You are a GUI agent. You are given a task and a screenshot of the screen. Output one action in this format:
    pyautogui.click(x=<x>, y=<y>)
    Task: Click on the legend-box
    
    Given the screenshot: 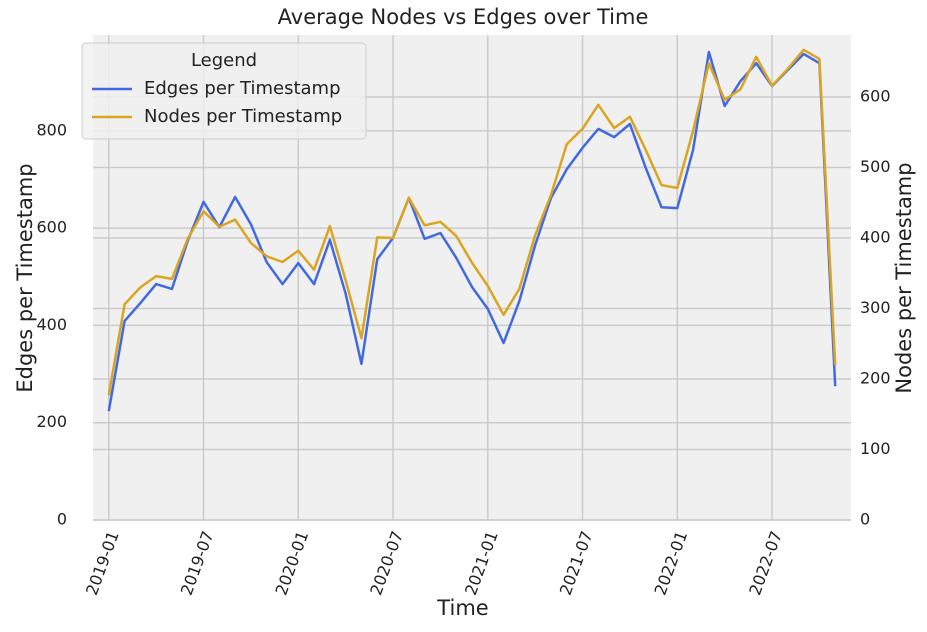 What is the action you would take?
    pyautogui.click(x=224, y=91)
    